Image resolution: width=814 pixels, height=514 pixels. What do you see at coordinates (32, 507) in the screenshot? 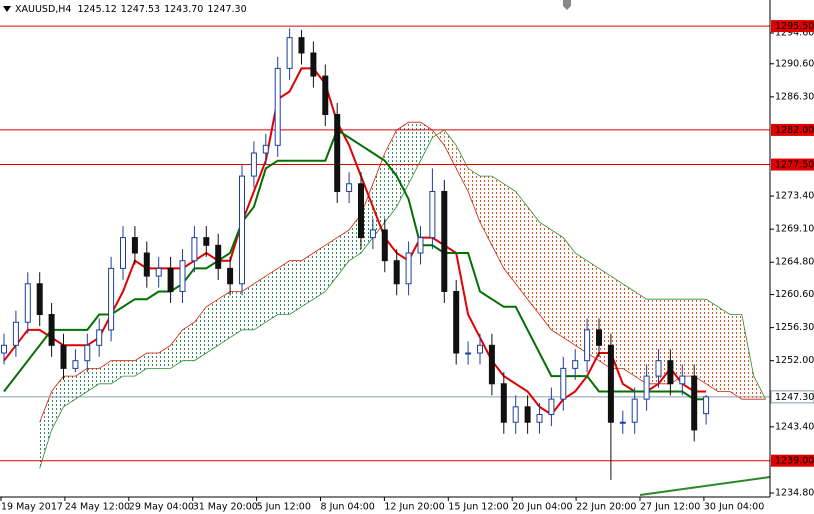
I see `x-tick-label: 19 May 2017` at bounding box center [32, 507].